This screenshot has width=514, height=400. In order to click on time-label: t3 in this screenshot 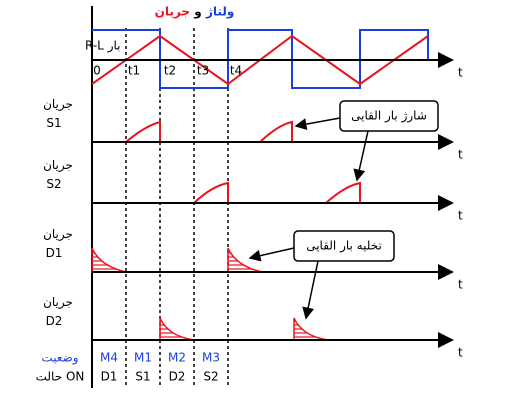, I will do `click(203, 71)`.